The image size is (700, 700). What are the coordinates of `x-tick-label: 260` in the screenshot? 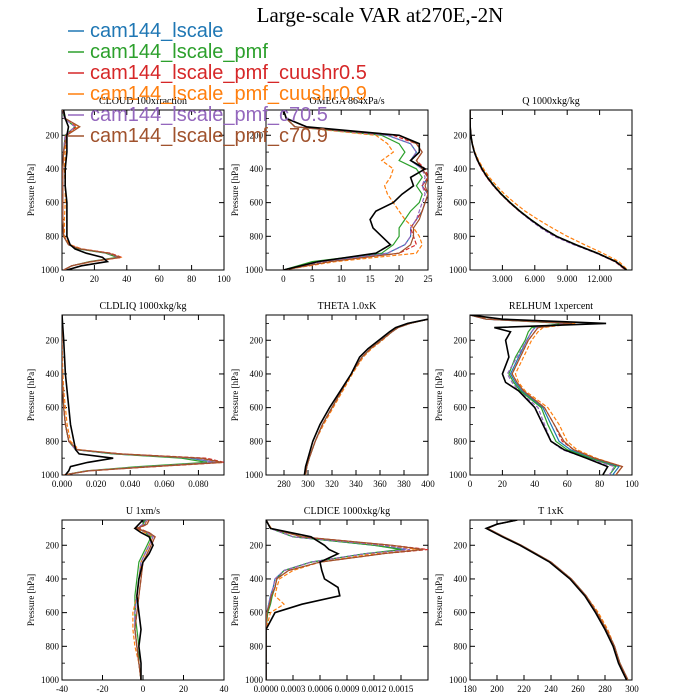 It's located at (578, 689).